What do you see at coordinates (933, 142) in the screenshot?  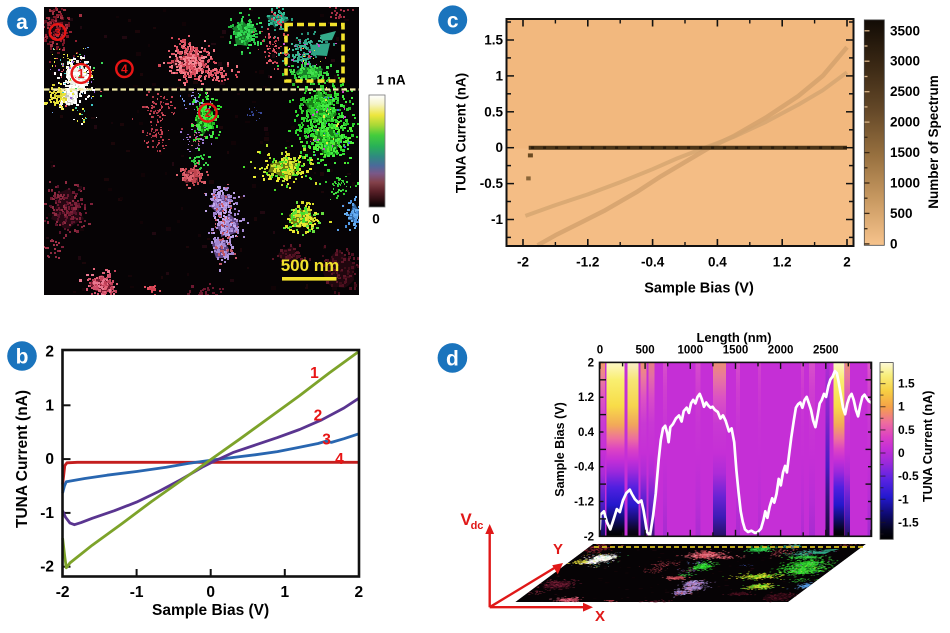 I see `svg-text: Number of Spectrum` at bounding box center [933, 142].